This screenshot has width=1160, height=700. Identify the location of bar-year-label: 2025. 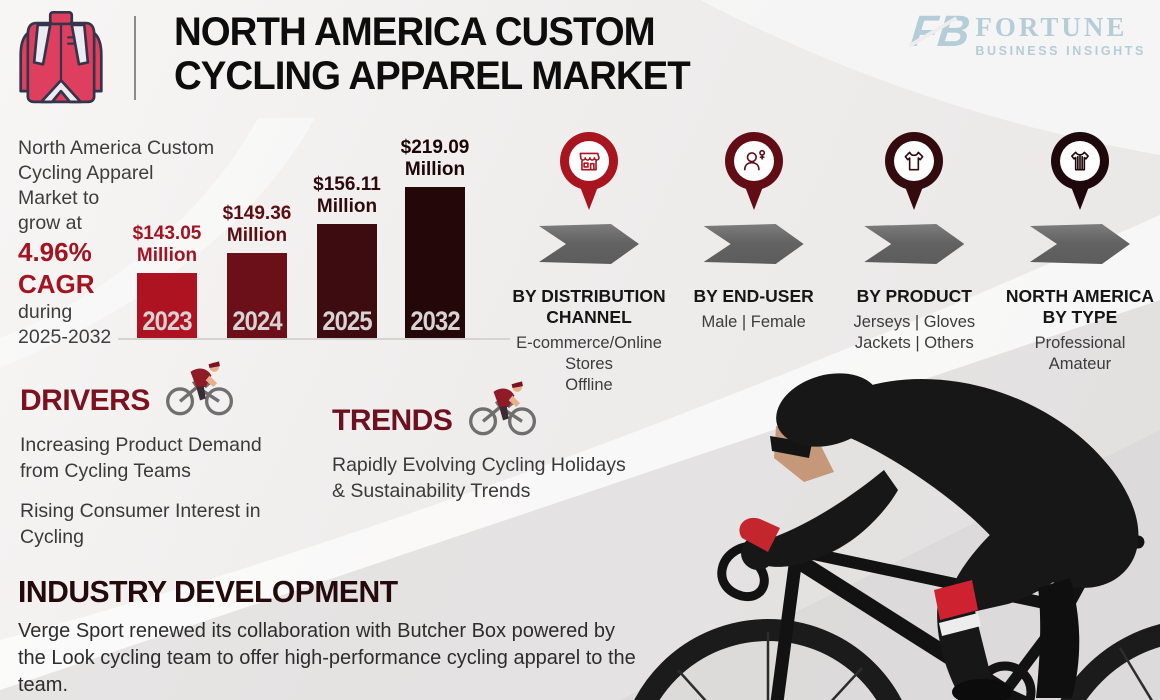
(347, 321).